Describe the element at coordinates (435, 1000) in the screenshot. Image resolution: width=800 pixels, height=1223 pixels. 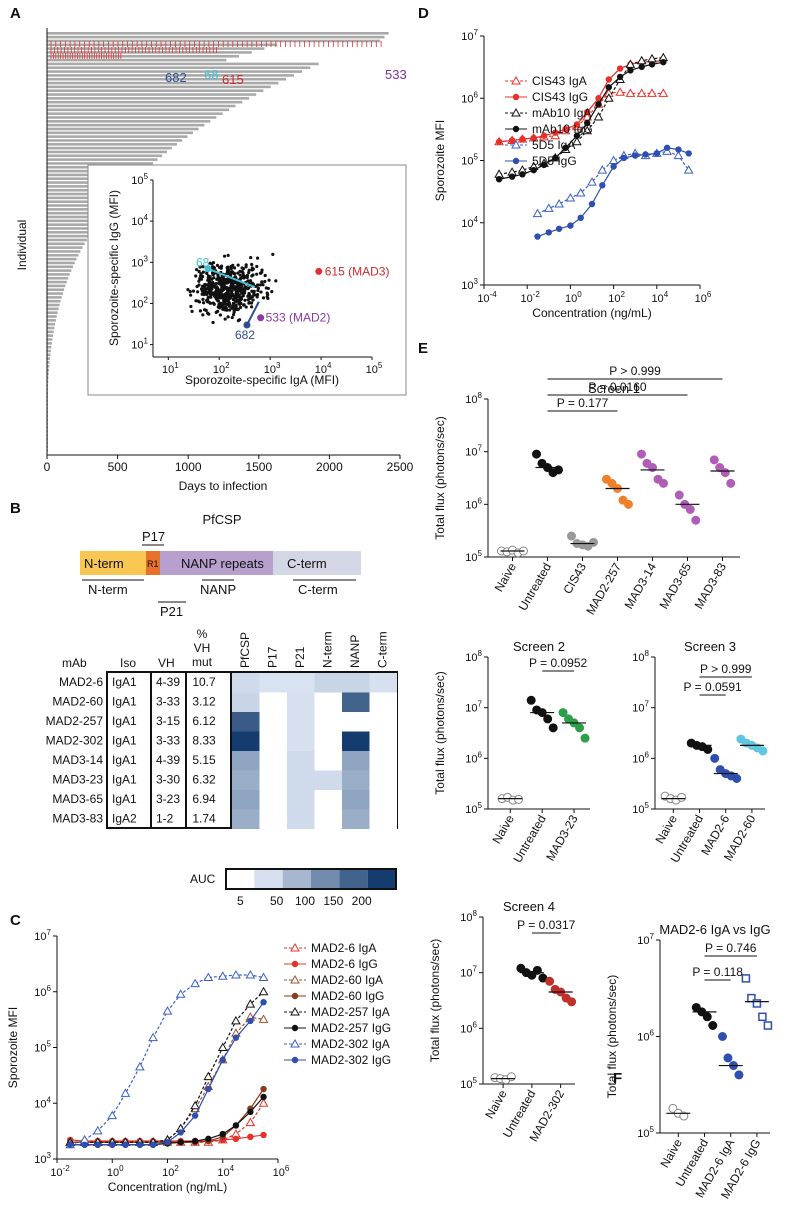
I see `y-axis-label: Total flux (photons/sec)` at that location.